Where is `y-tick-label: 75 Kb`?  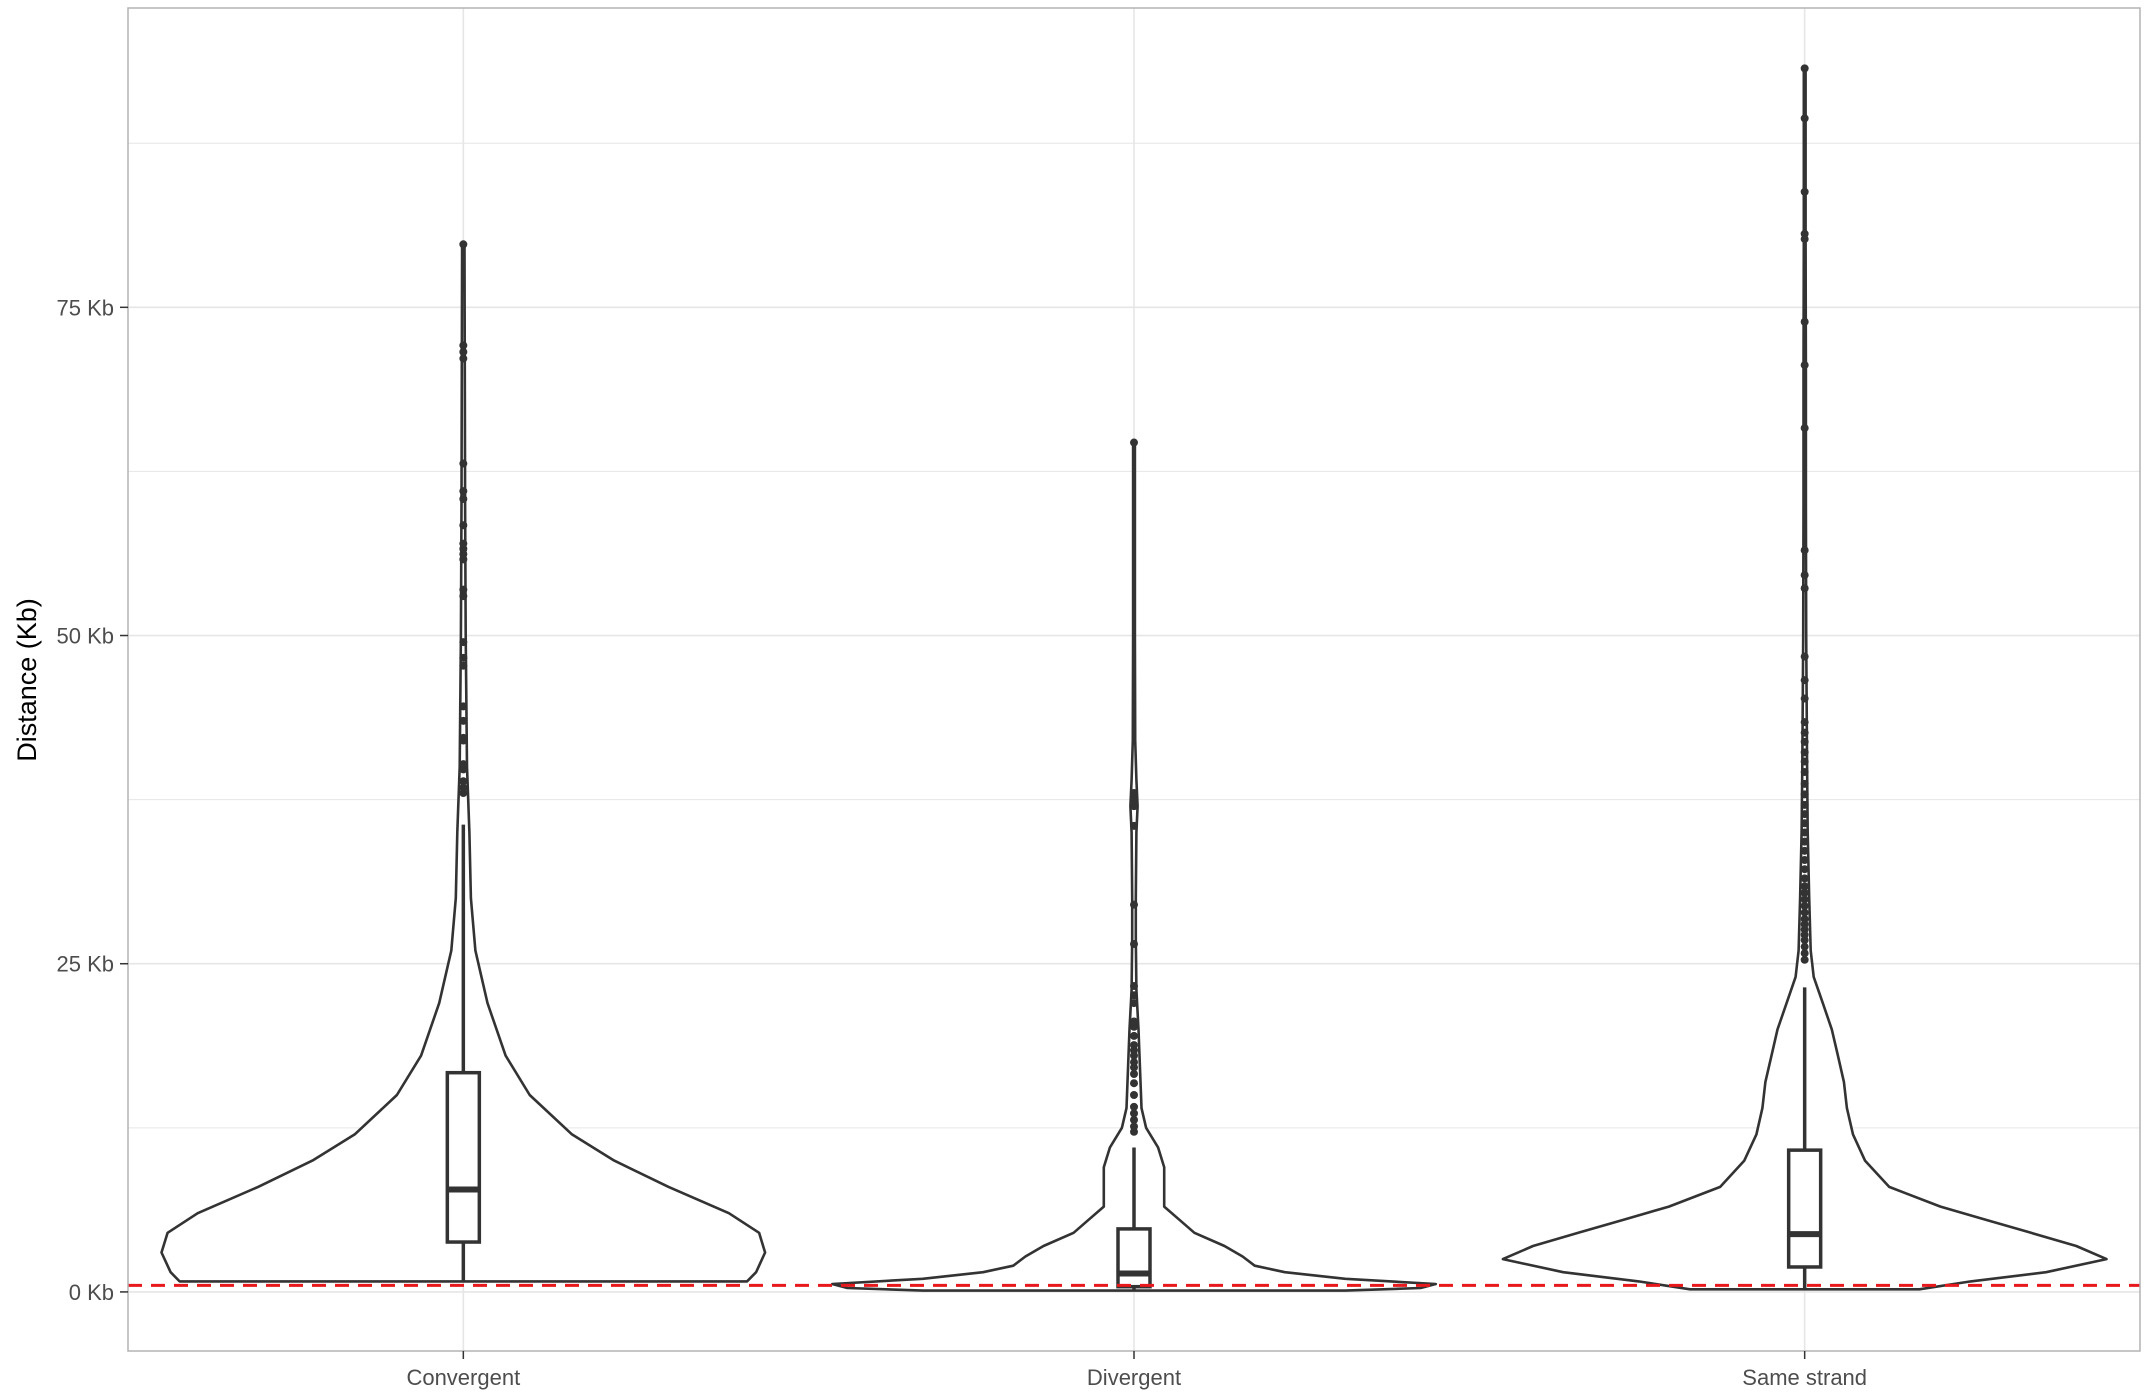 y-tick-label: 75 Kb is located at coordinates (86, 307).